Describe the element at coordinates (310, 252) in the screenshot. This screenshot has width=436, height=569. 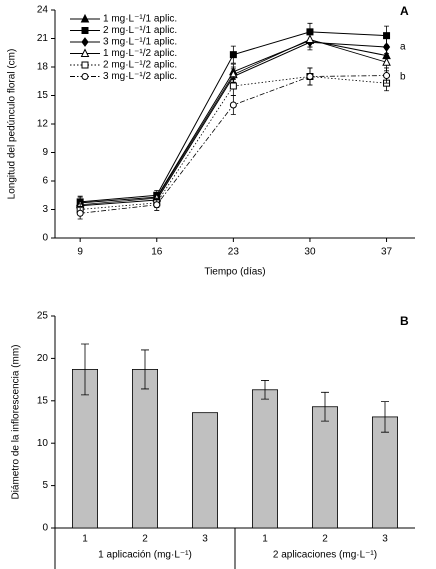
I see `x-tick-label: 30` at that location.